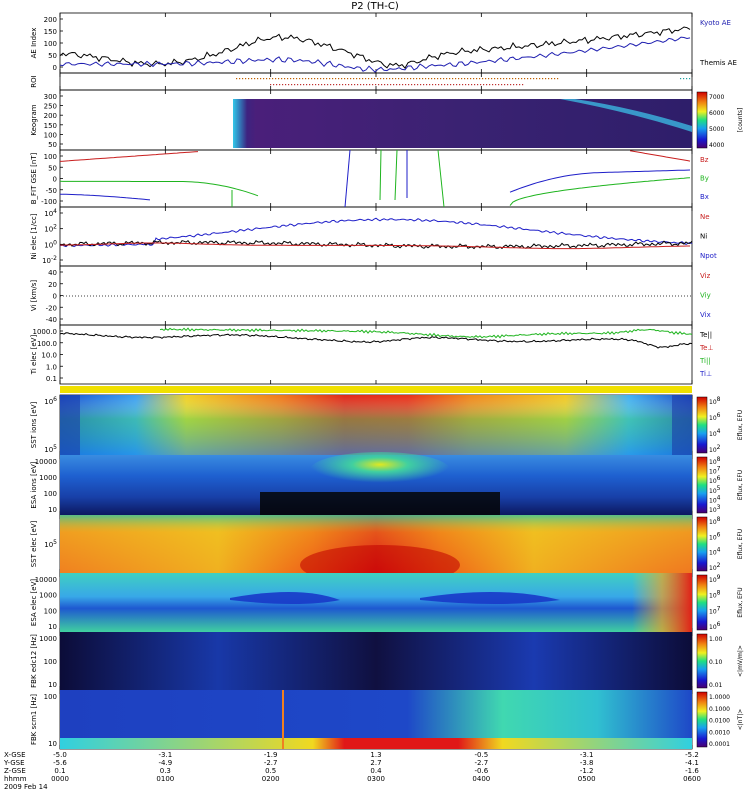 This screenshot has height=800, width=750. Describe the element at coordinates (50, 116) in the screenshot. I see `keogram-ytick: 200` at that location.